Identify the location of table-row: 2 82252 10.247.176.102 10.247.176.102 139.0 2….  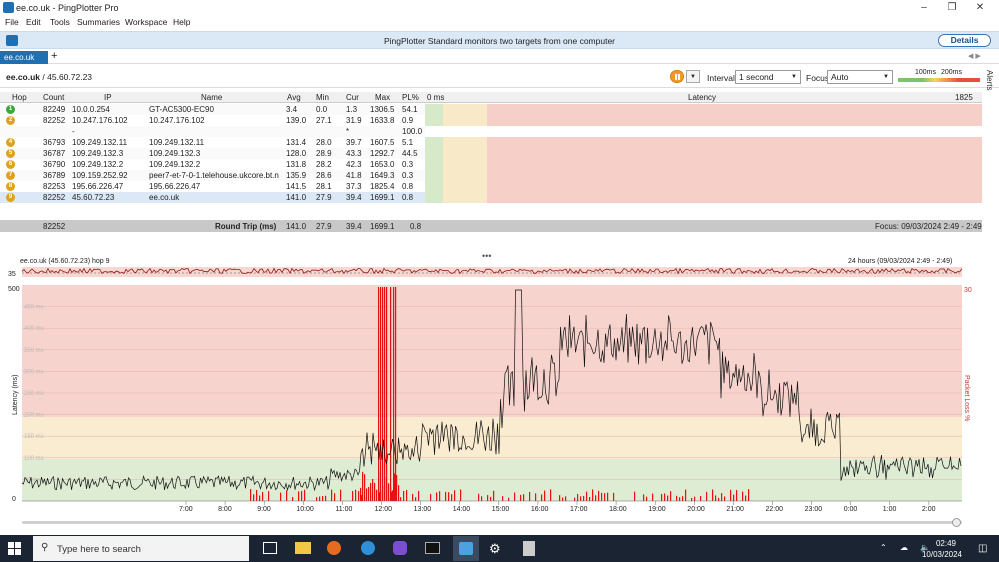
(491, 120).